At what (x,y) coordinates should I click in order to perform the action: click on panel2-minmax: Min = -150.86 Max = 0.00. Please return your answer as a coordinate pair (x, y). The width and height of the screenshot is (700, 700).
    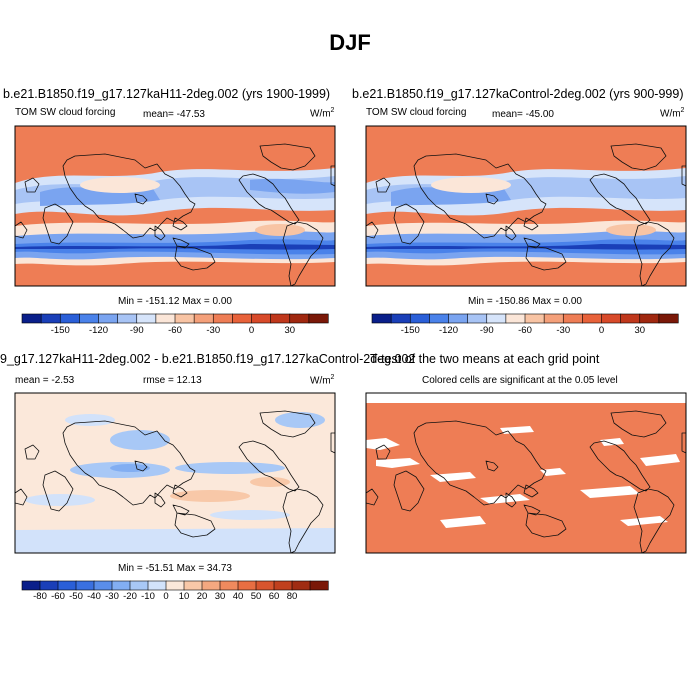
    Looking at the image, I should click on (525, 301).